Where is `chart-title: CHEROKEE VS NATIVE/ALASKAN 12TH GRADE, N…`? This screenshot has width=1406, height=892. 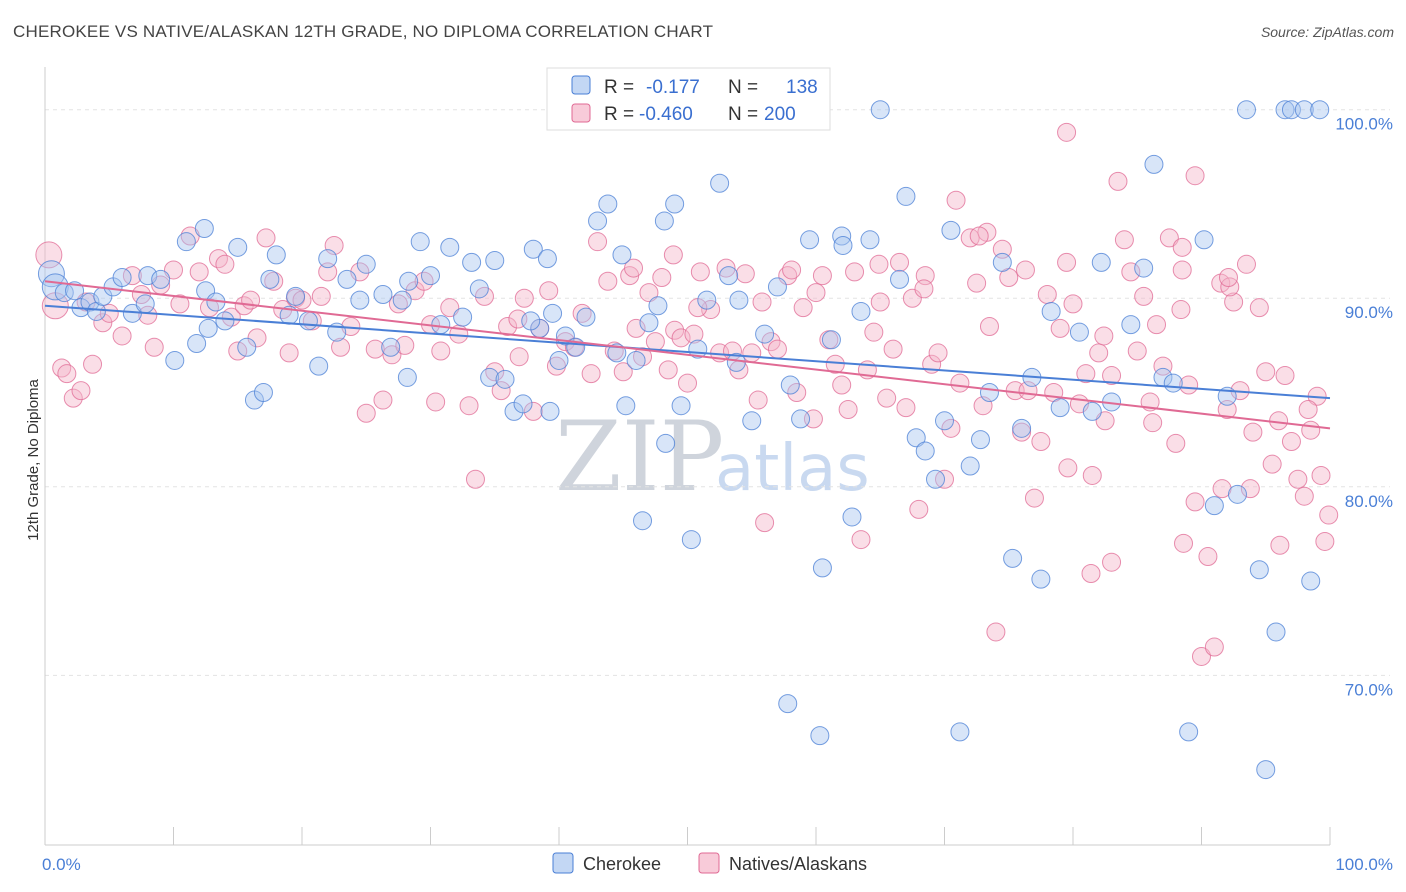 chart-title: CHEROKEE VS NATIVE/ALASKAN 12TH GRADE, N… is located at coordinates (363, 31).